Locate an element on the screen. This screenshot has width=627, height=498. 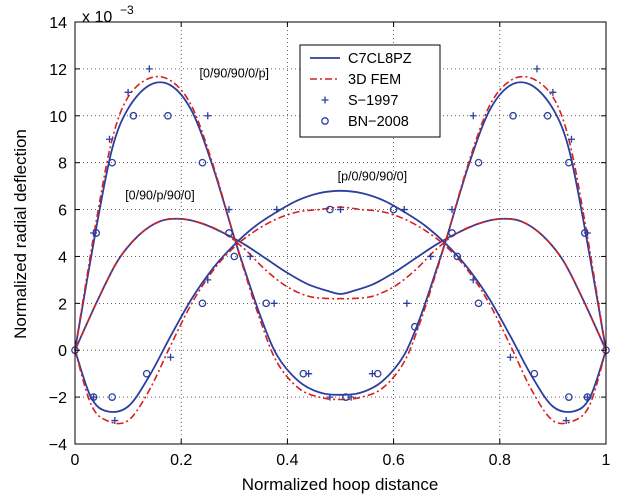
y-exponent-base: x 10 is located at coordinates (97, 17).